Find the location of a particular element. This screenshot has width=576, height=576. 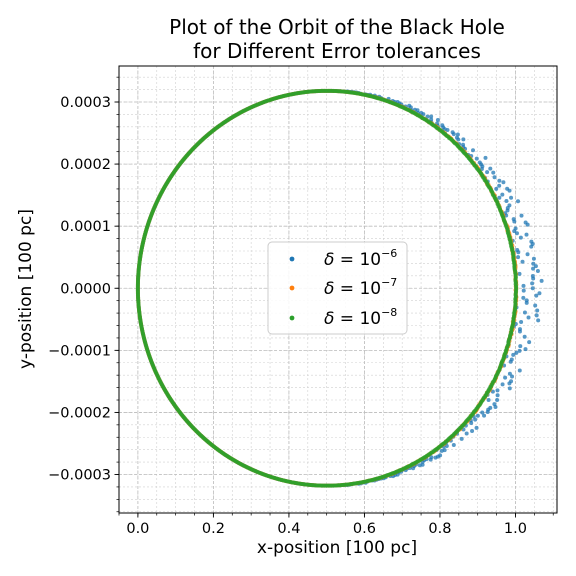

legend-entry-1: δ = 10−6 is located at coordinates (343, 258).